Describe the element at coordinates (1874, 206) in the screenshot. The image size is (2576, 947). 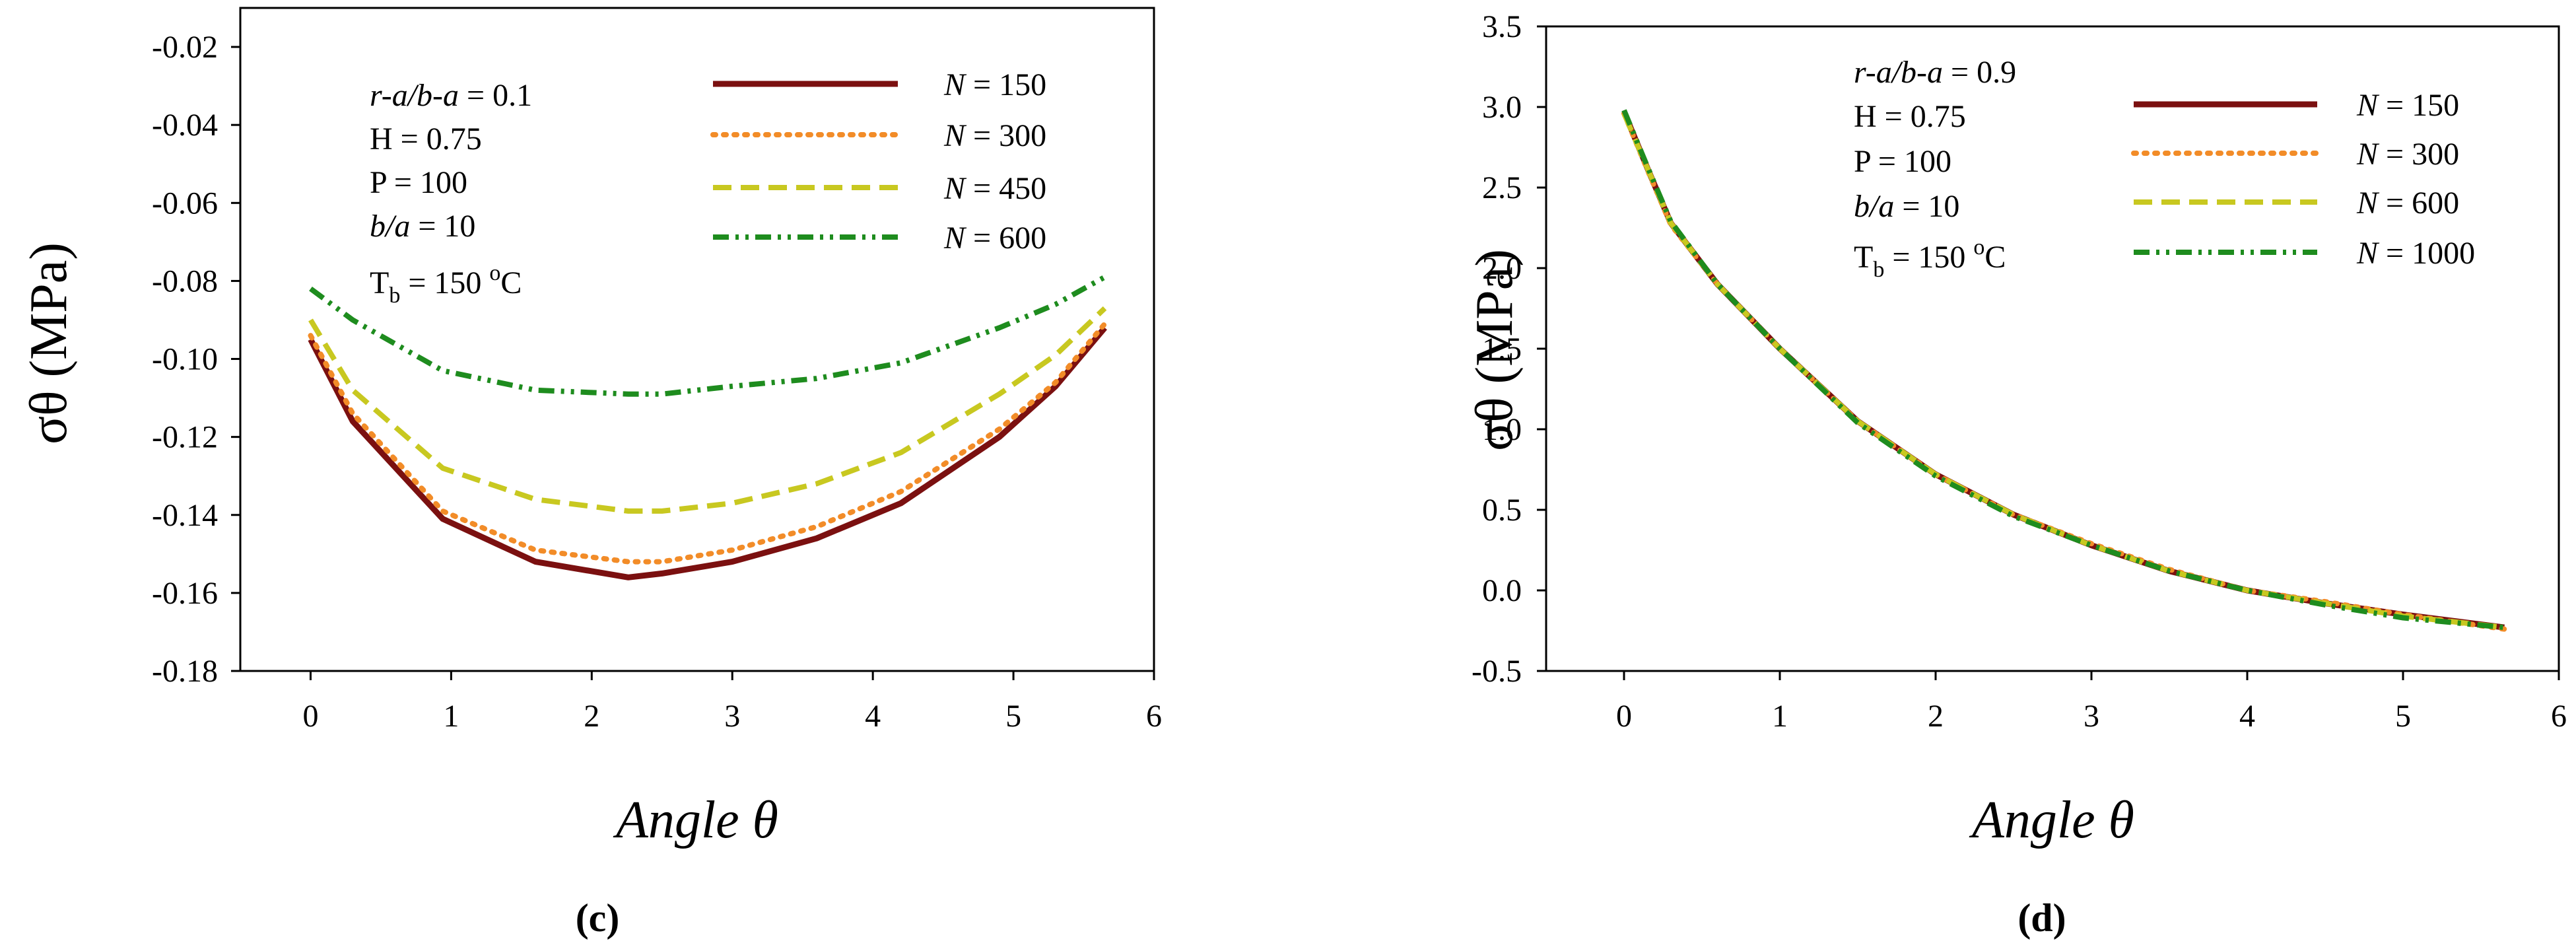
I see `ba-label-d: b/a` at that location.